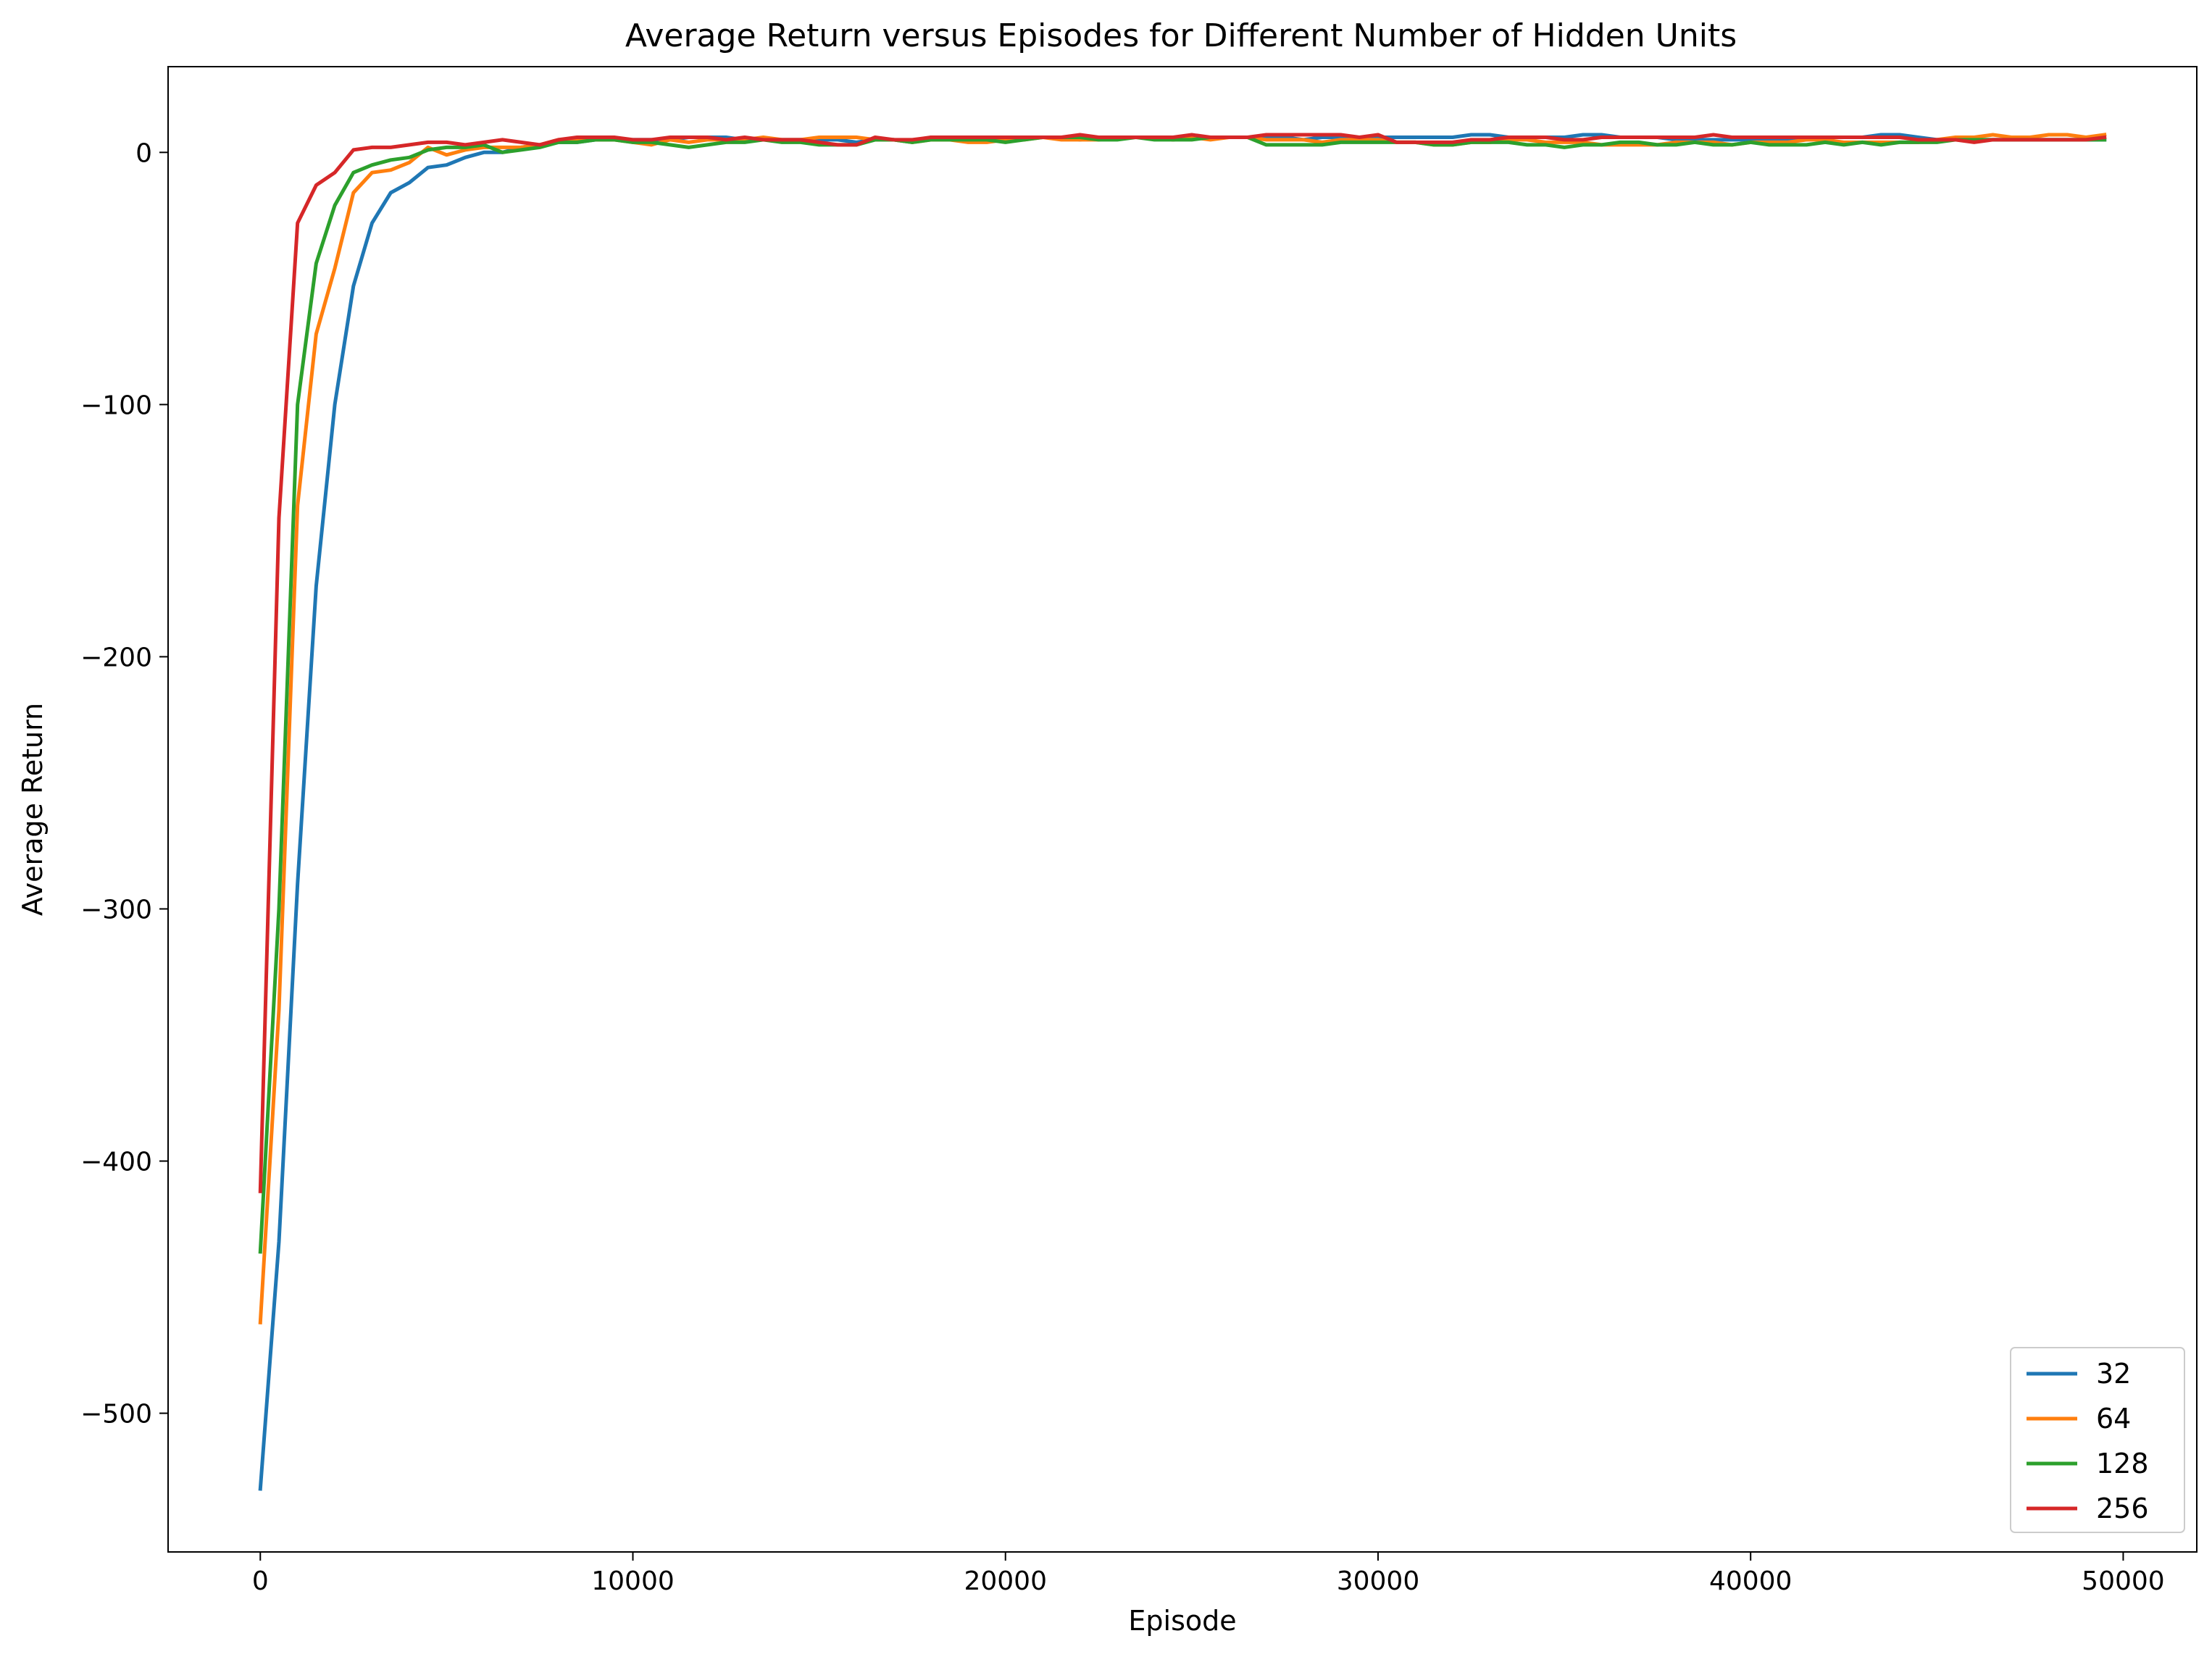  Describe the element at coordinates (2113, 1374) in the screenshot. I see `legend-label-32: 32` at that location.